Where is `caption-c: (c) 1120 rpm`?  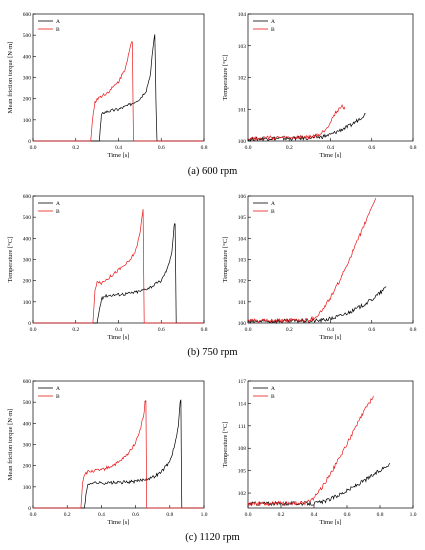
caption-c: (c) 1120 rpm is located at coordinates (212, 537).